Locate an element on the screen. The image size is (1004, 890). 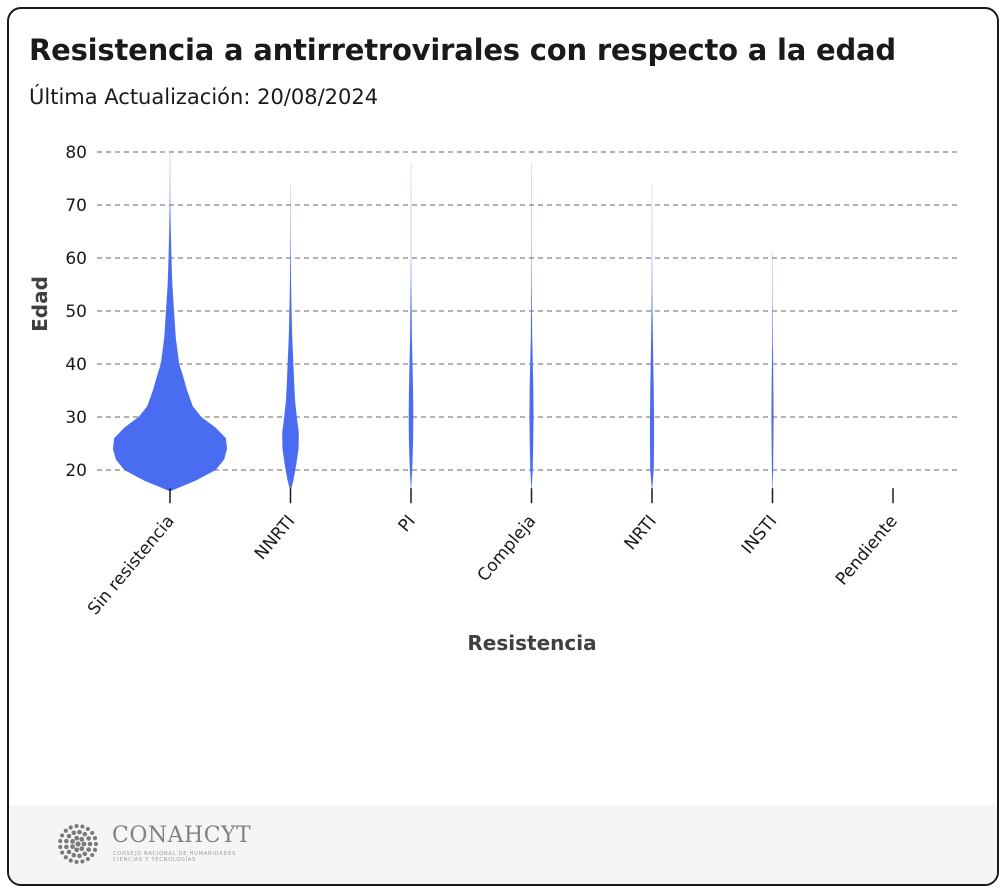
y-tick-label: 70 is located at coordinates (76, 206).